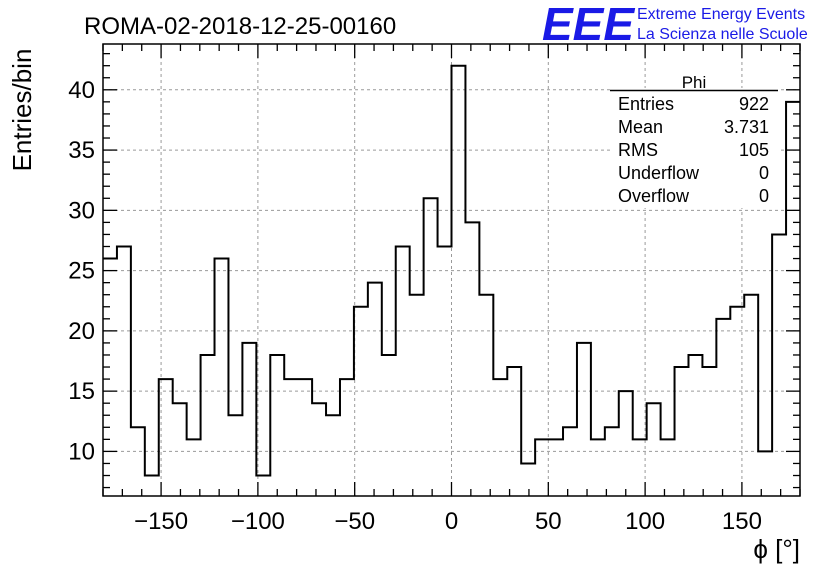 The height and width of the screenshot is (577, 836). I want to click on y-tick-label: 40, so click(81, 90).